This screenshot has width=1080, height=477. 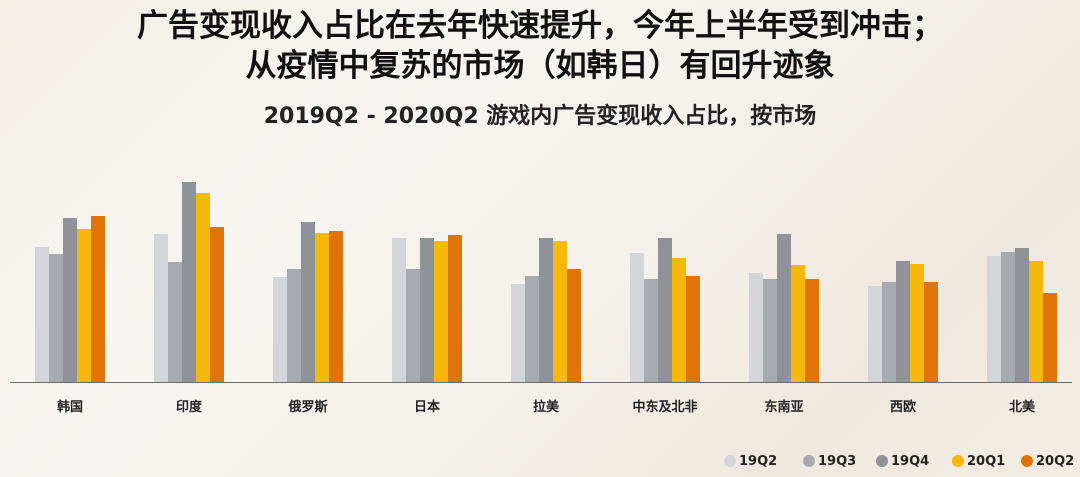 What do you see at coordinates (665, 407) in the screenshot?
I see `category-label: 中东及北非` at bounding box center [665, 407].